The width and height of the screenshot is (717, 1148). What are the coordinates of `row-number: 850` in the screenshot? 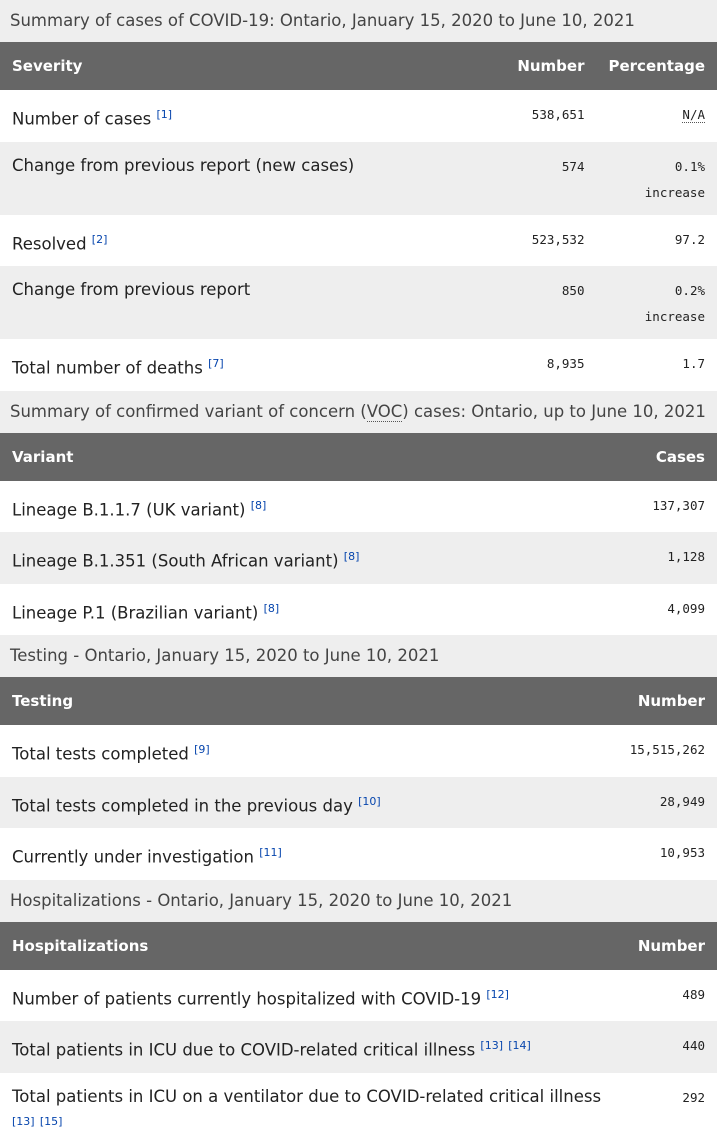 It's located at (549, 302).